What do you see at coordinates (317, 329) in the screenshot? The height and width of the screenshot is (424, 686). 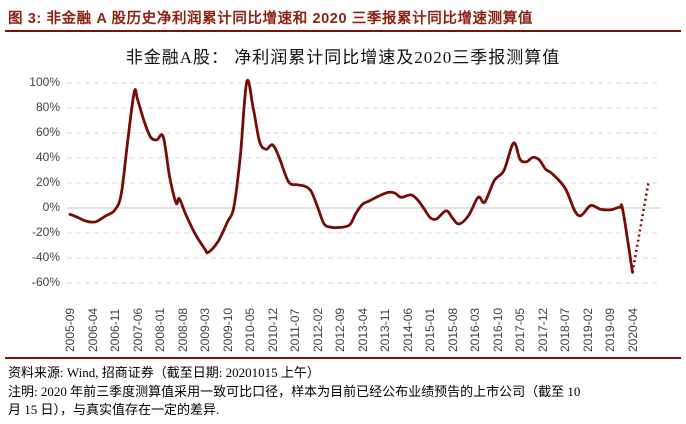 I see `x-tick-label: 2012-02` at bounding box center [317, 329].